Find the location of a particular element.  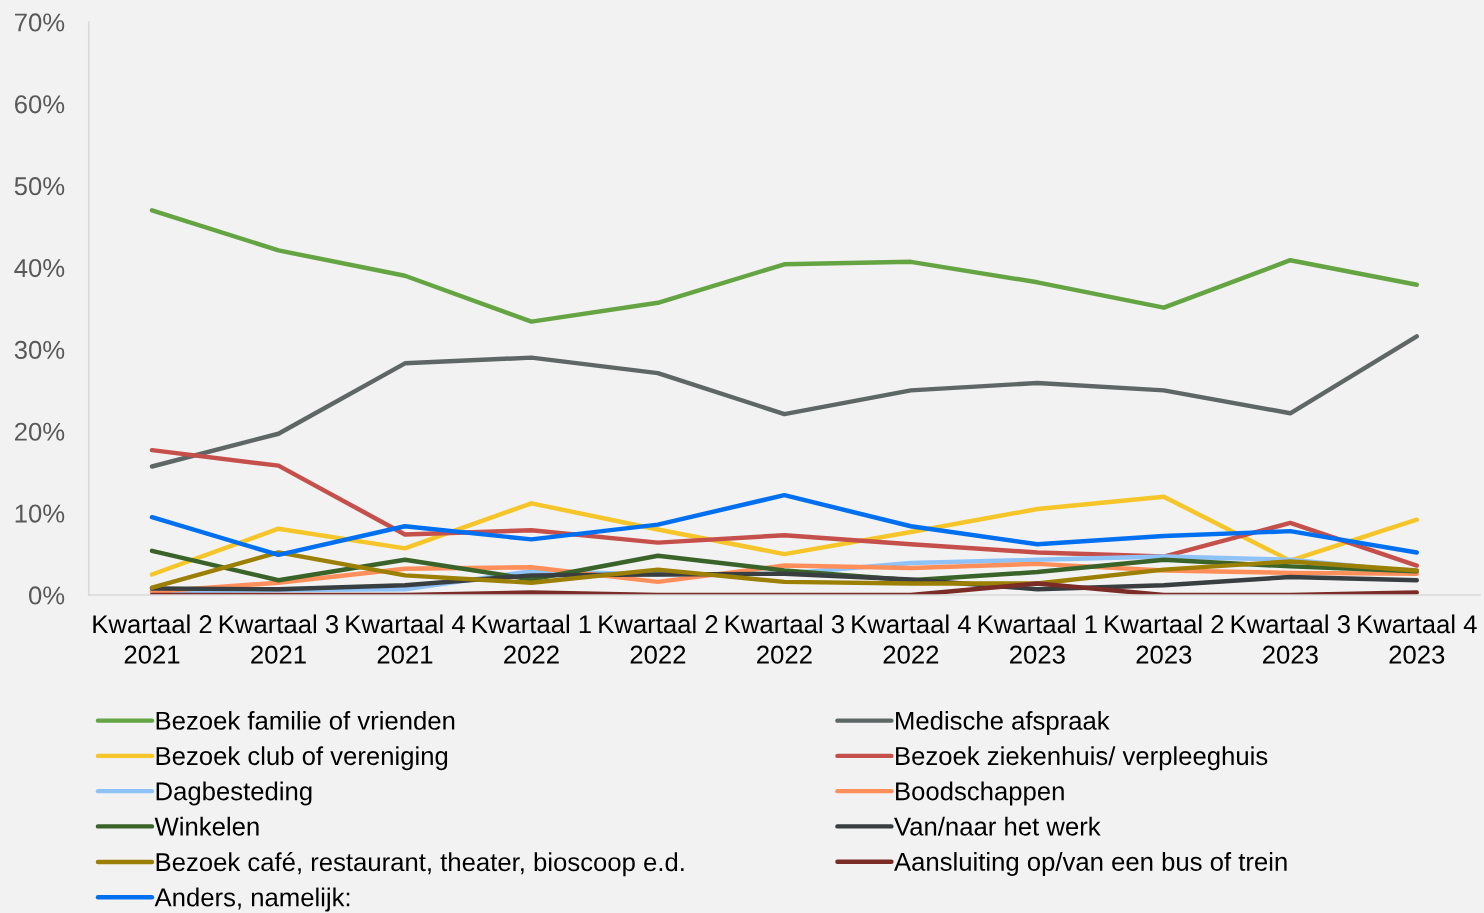

legend-label: Bezoek club of vereniging is located at coordinates (302, 758).